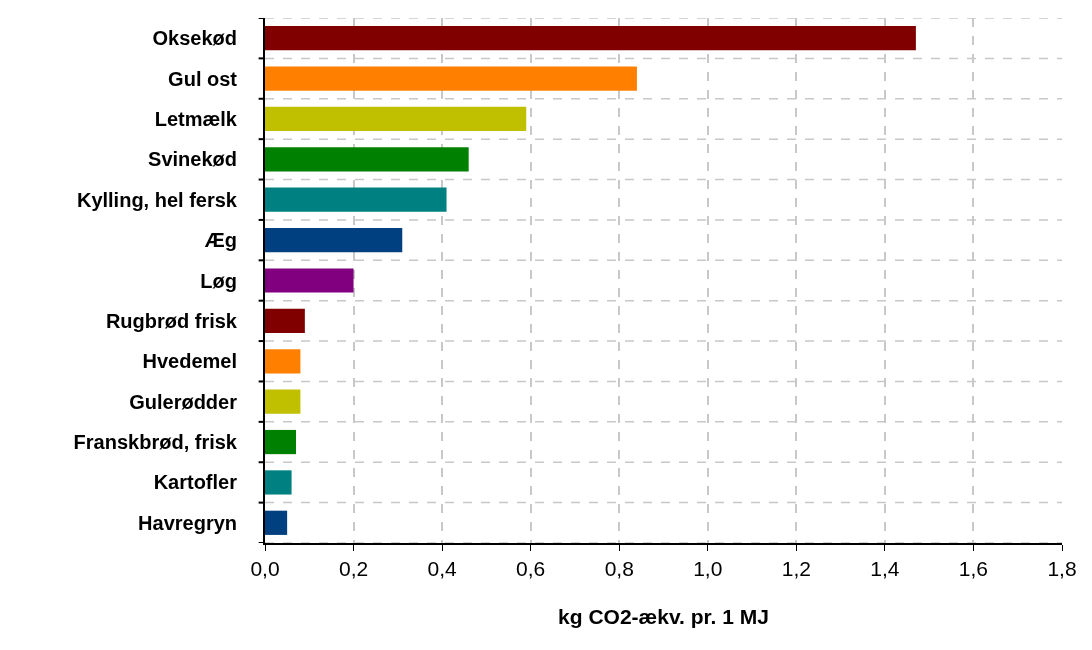  What do you see at coordinates (183, 401) in the screenshot?
I see `y-tick-label: Gulerødder` at bounding box center [183, 401].